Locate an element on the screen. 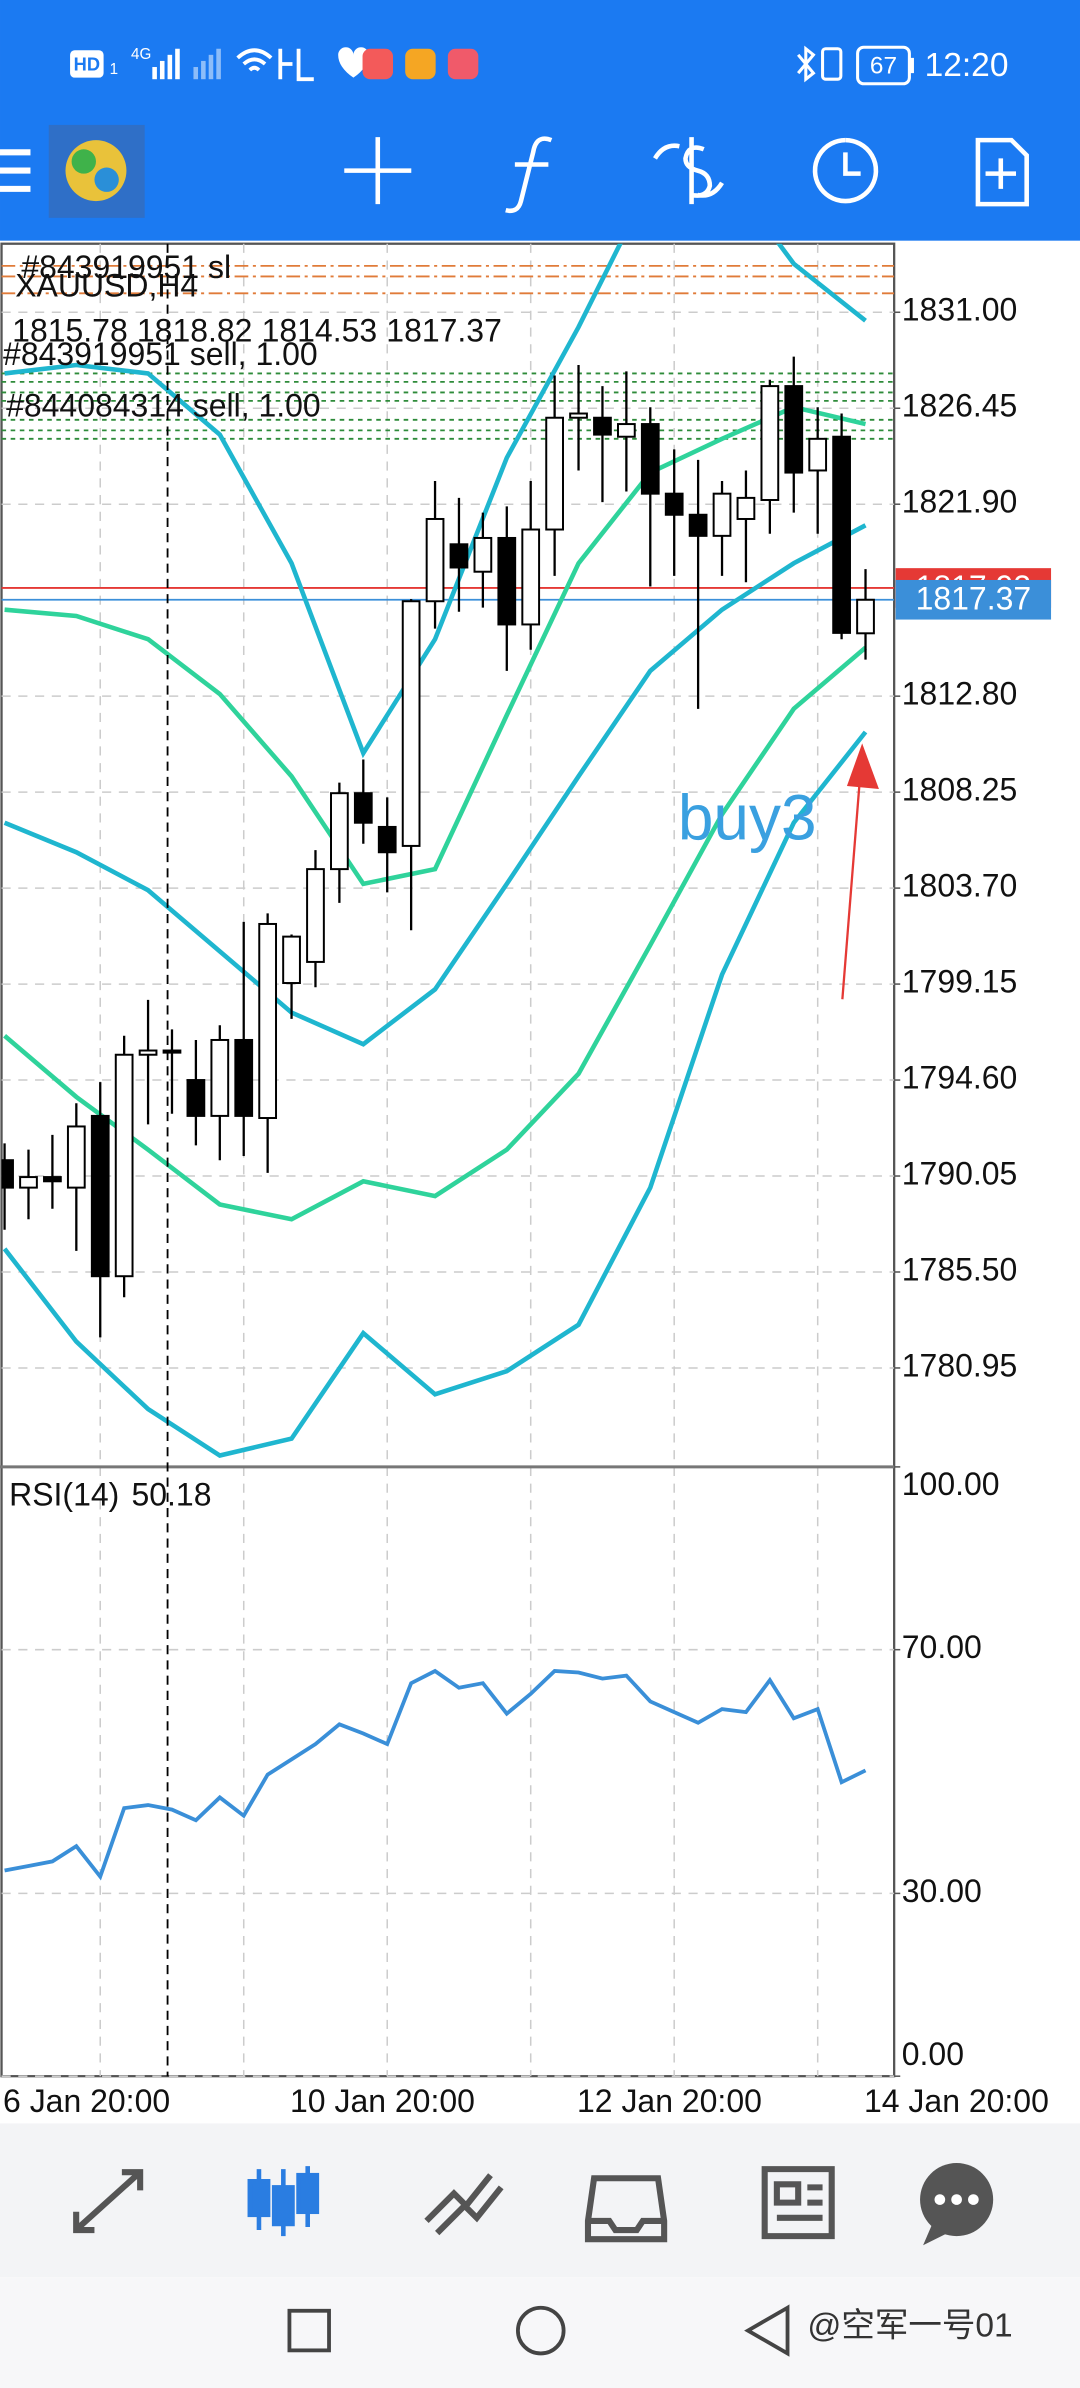 The image size is (1080, 2388). chart-tab is located at coordinates (283, 2201).